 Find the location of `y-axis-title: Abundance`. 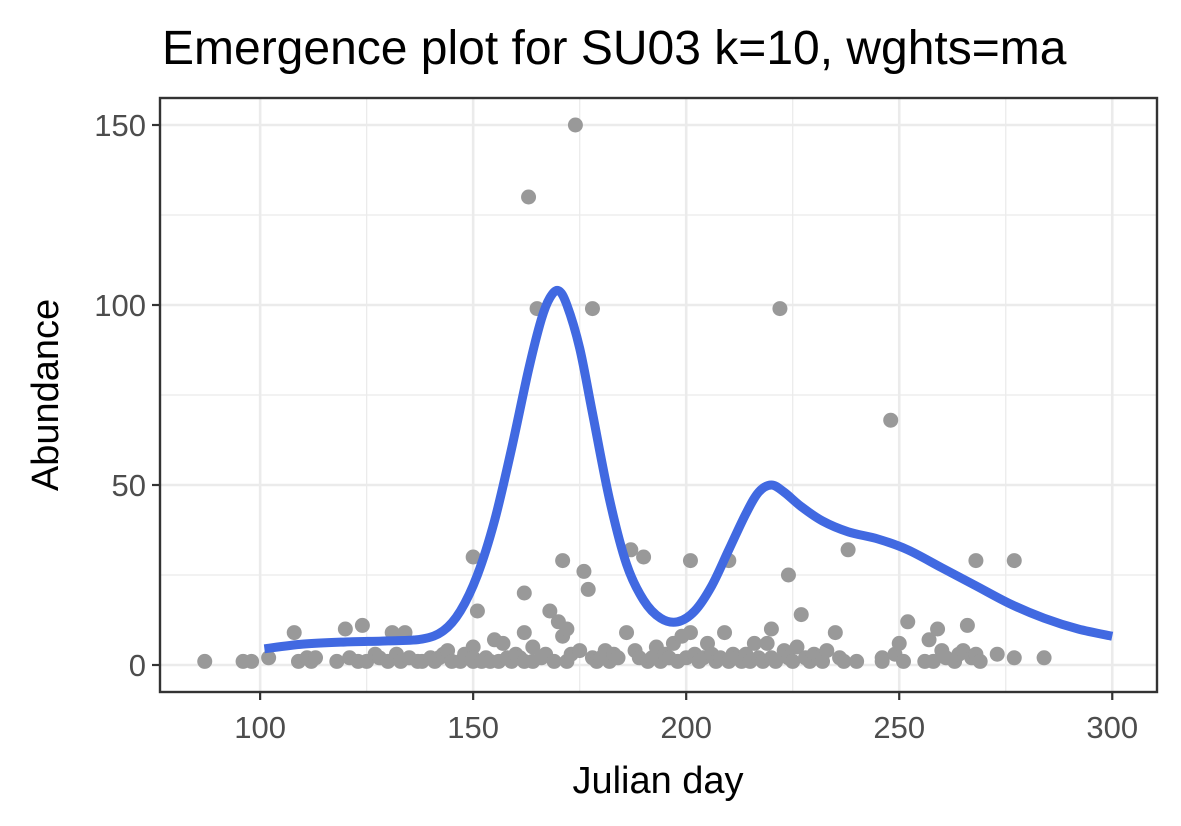

y-axis-title: Abundance is located at coordinates (46, 395).